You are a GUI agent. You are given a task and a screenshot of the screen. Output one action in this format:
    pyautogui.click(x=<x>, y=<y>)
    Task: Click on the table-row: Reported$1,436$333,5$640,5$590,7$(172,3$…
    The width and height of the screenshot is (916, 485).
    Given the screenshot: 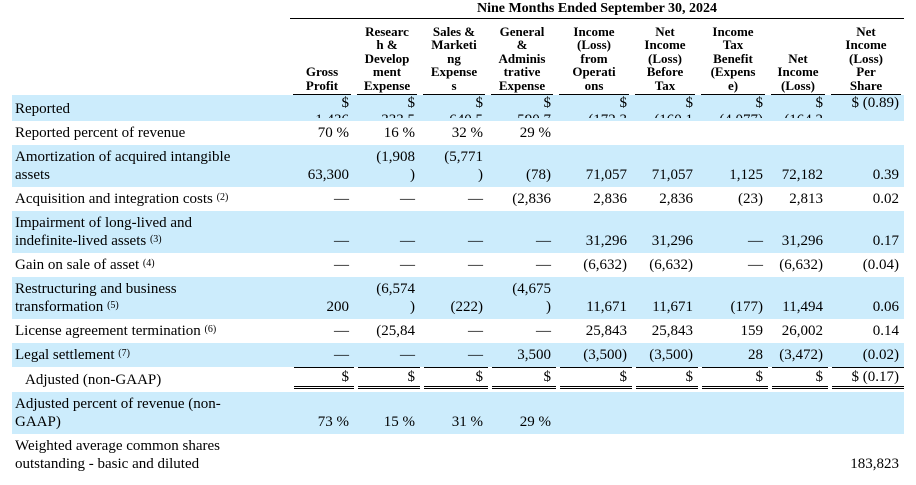 What is the action you would take?
    pyautogui.click(x=458, y=108)
    